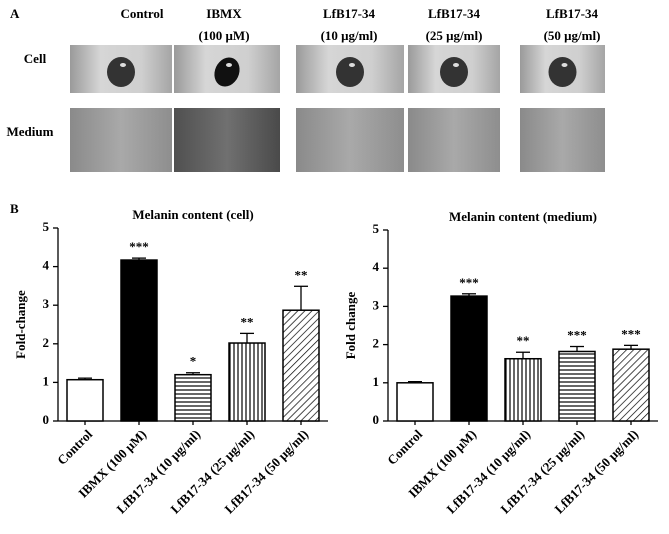  What do you see at coordinates (192, 214) in the screenshot?
I see `chart-title: Melanin content (cell)` at bounding box center [192, 214].